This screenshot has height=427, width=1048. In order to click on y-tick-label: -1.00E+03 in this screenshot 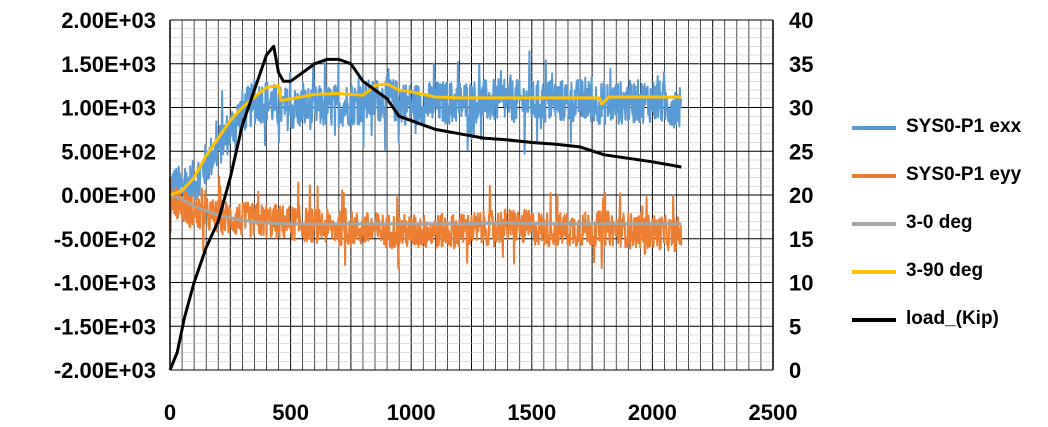, I will do `click(105, 283)`.